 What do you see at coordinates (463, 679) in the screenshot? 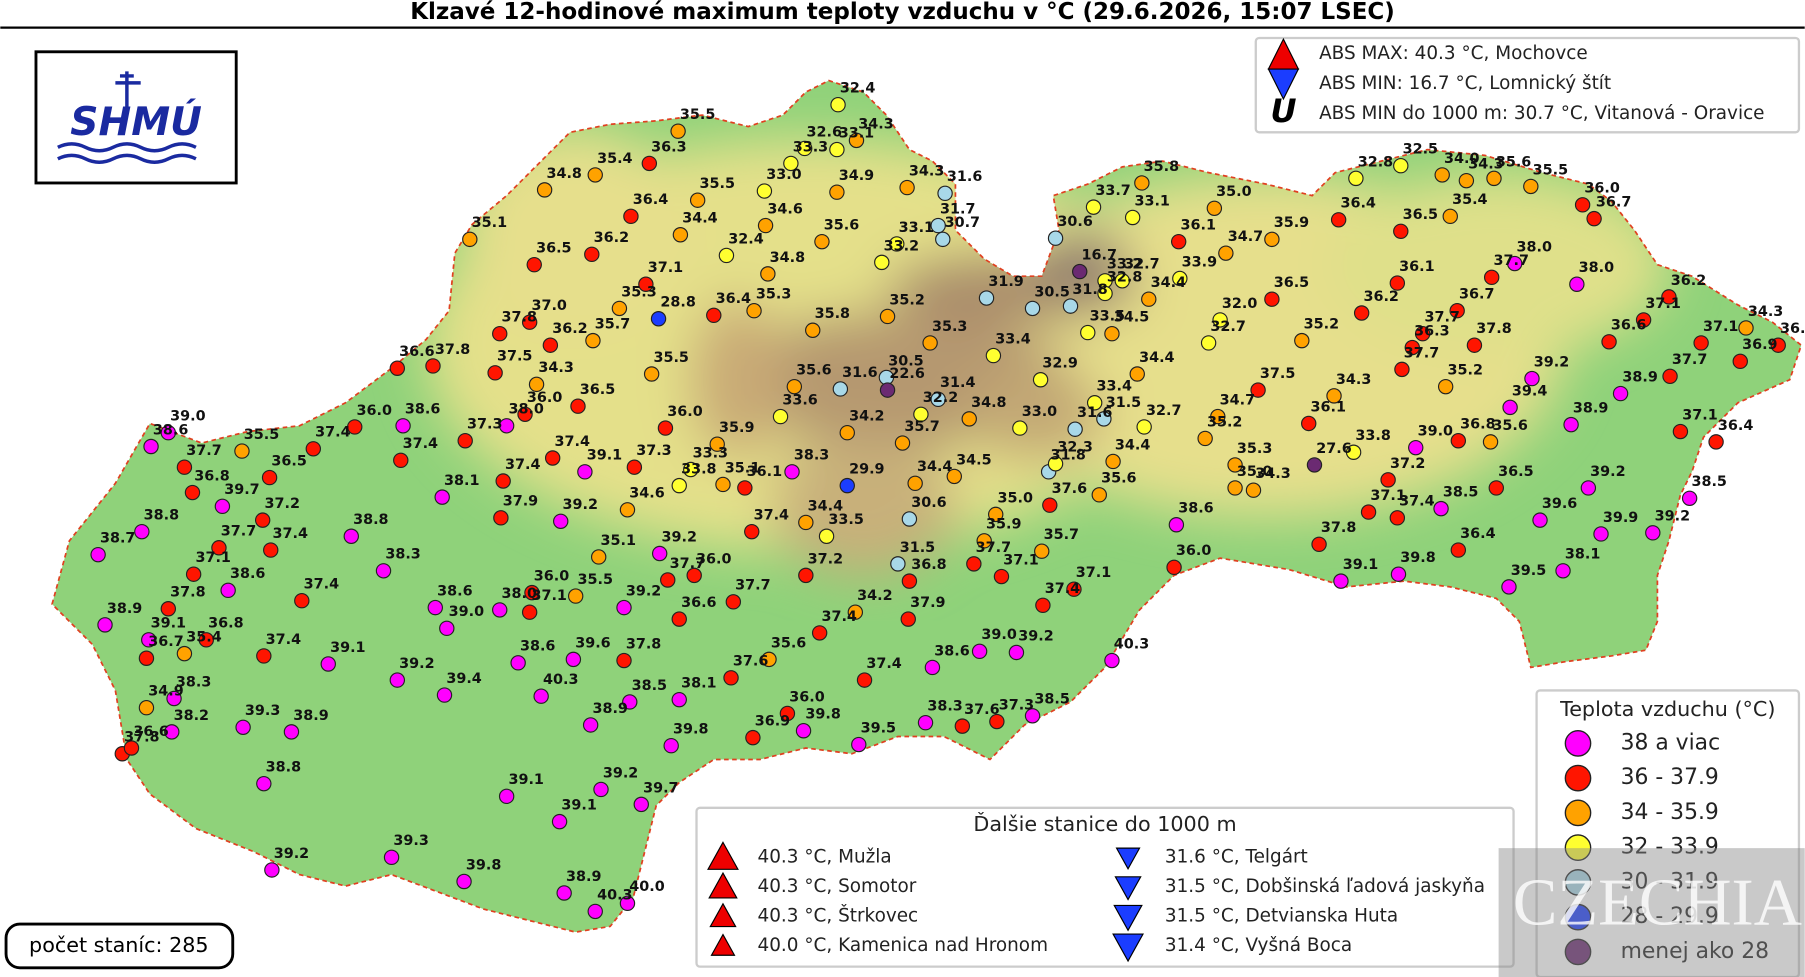
I see `station-label: 39.4` at bounding box center [463, 679].